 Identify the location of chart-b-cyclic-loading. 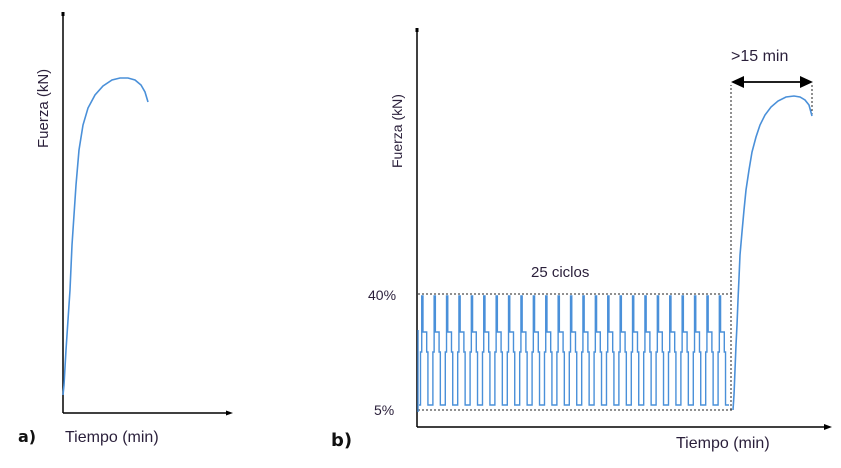
(573, 353).